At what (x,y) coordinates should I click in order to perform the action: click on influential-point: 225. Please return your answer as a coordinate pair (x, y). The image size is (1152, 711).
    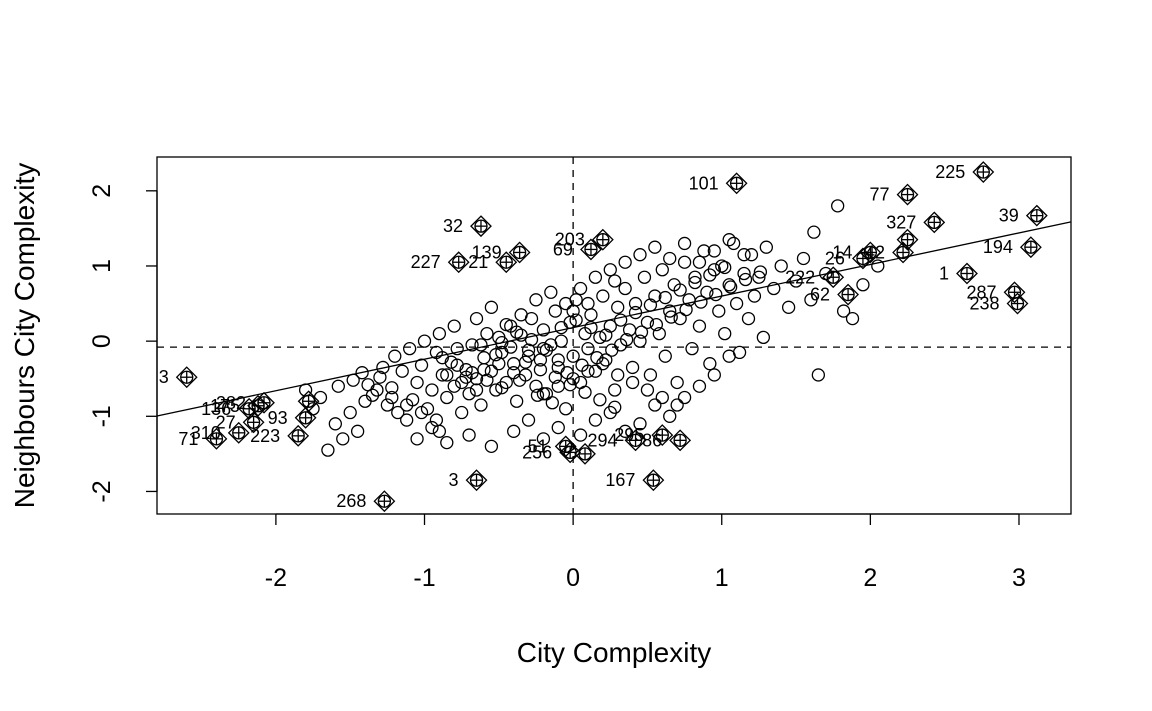
    Looking at the image, I should click on (965, 172).